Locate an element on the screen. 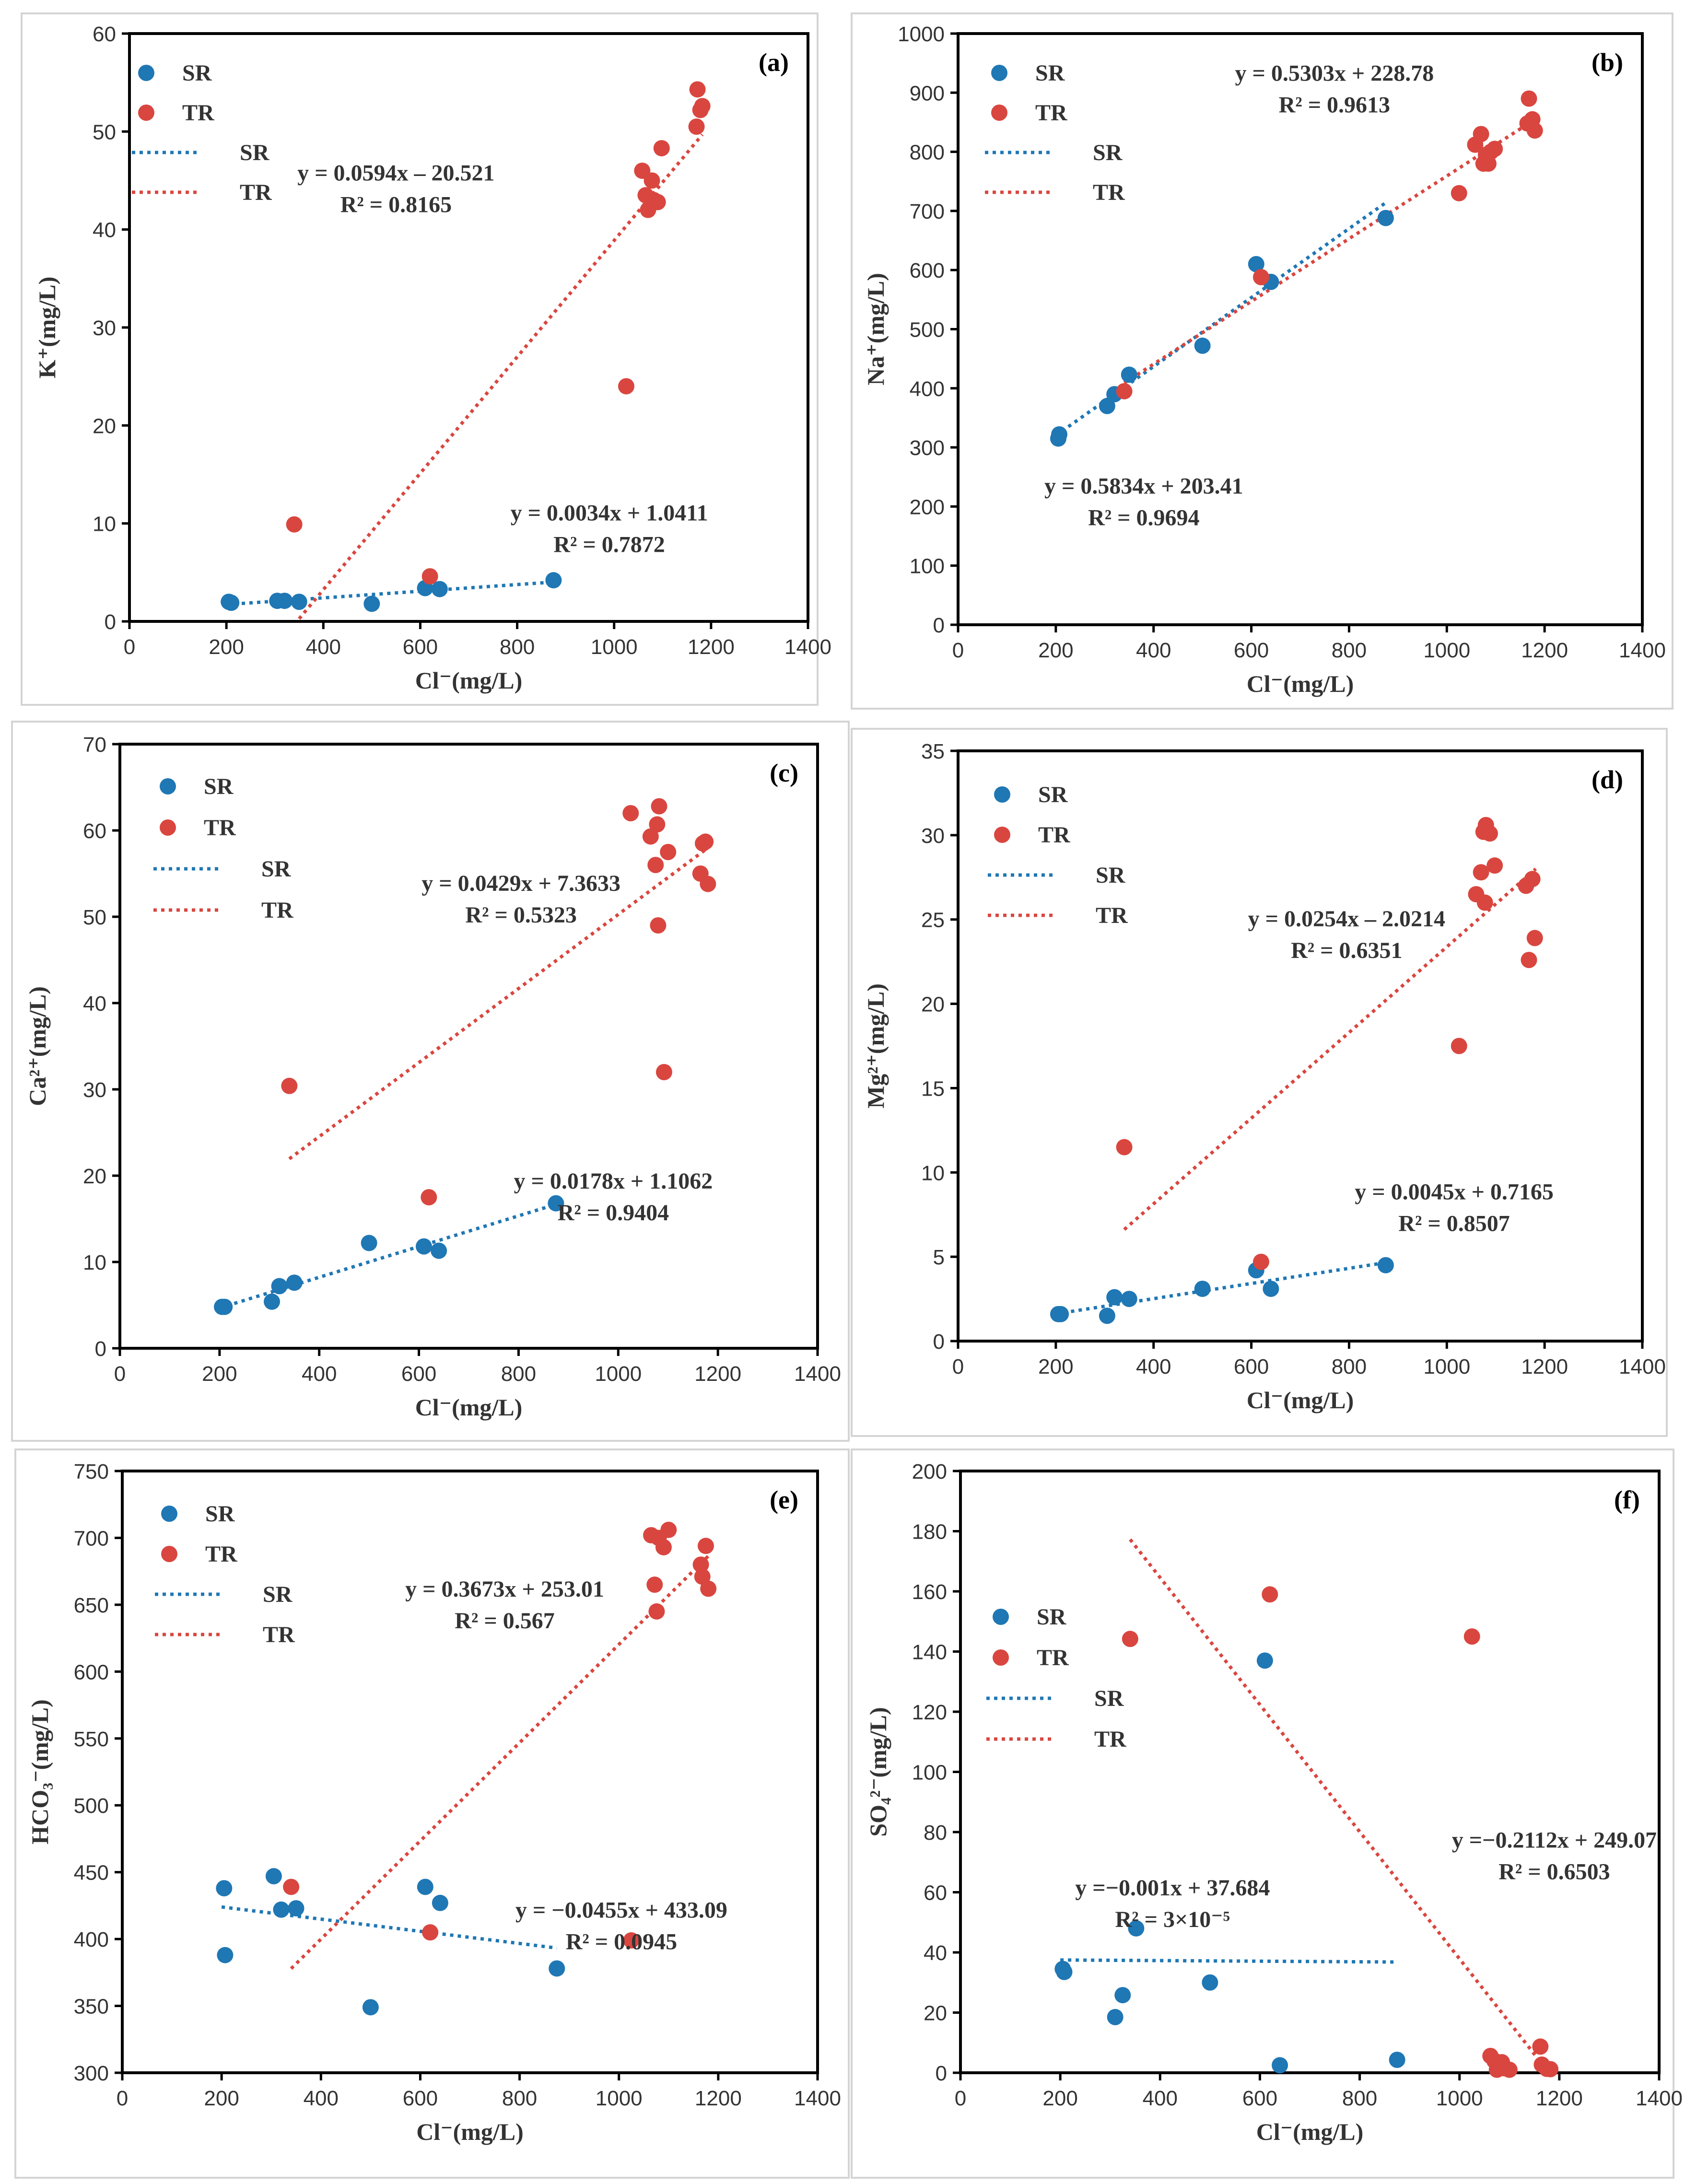 This screenshot has height=2184, width=1697. y-tick-label: 400 is located at coordinates (928, 389).